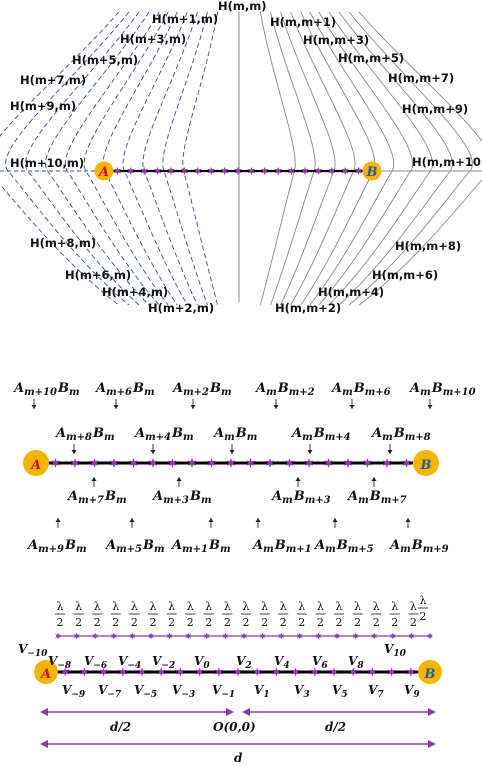  Describe the element at coordinates (153, 39) in the screenshot. I see `field-label: H(m+3,m)` at that location.